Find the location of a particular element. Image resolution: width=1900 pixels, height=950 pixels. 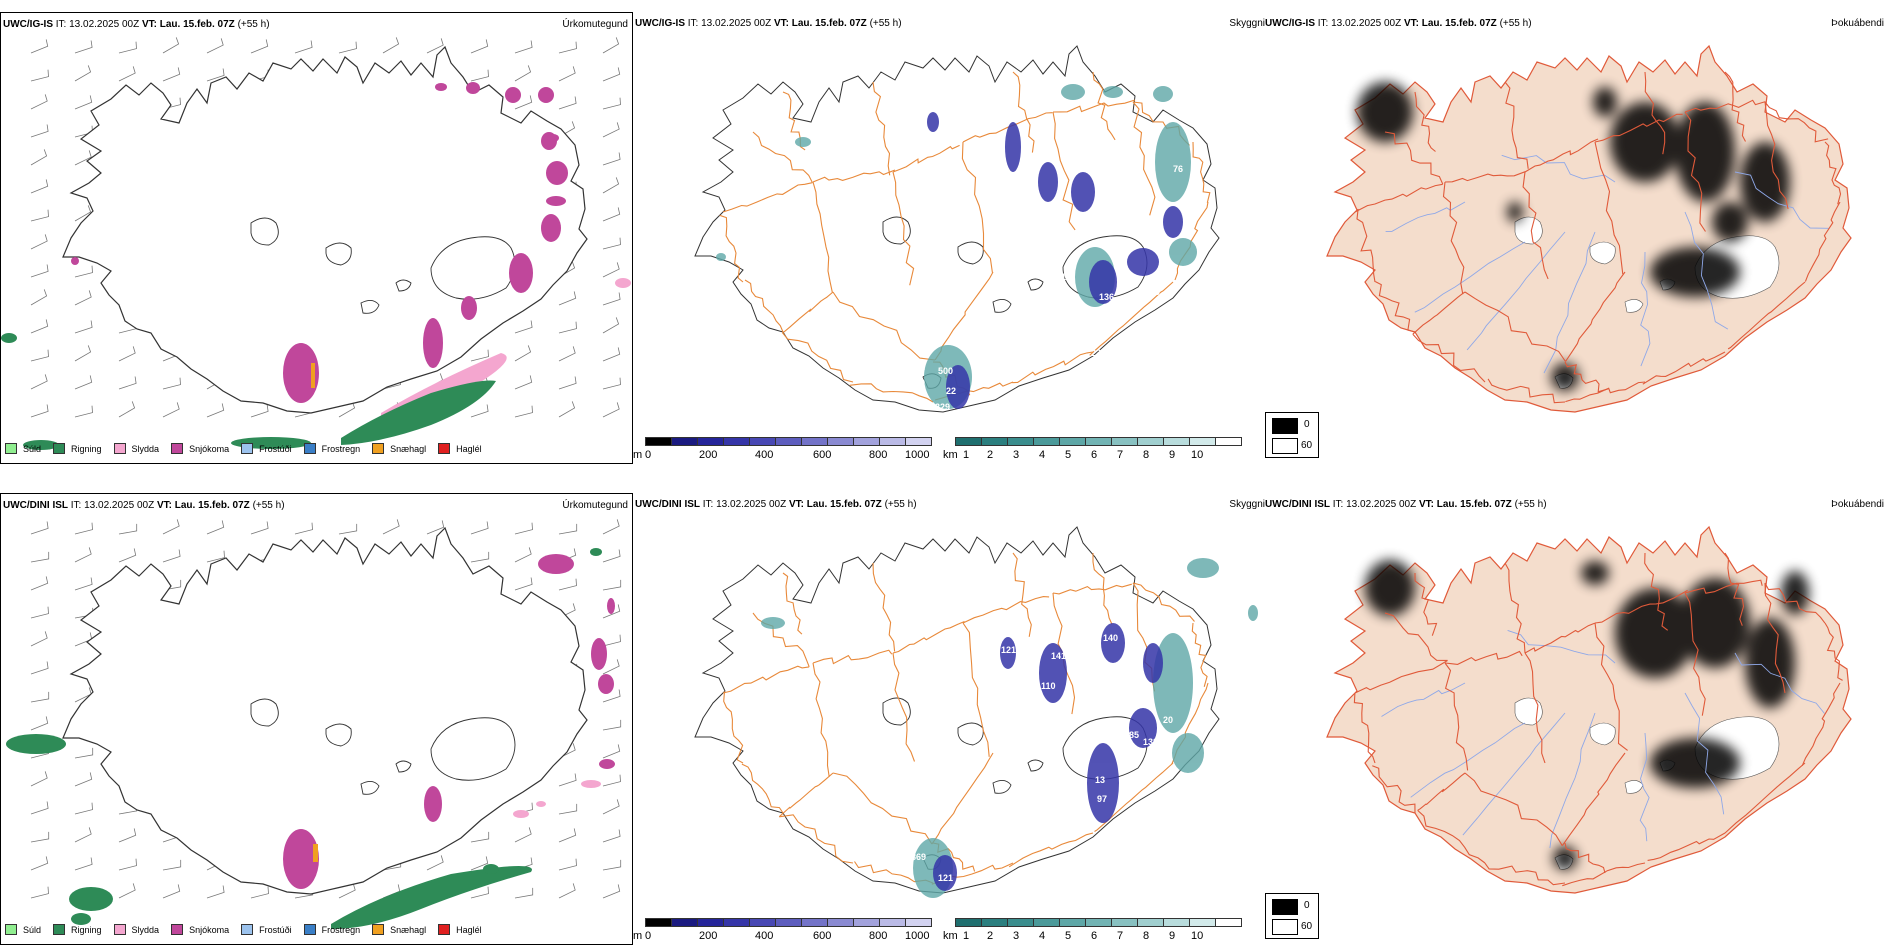

init-time: IT: 13.02.2025 00Z is located at coordinates (744, 504).